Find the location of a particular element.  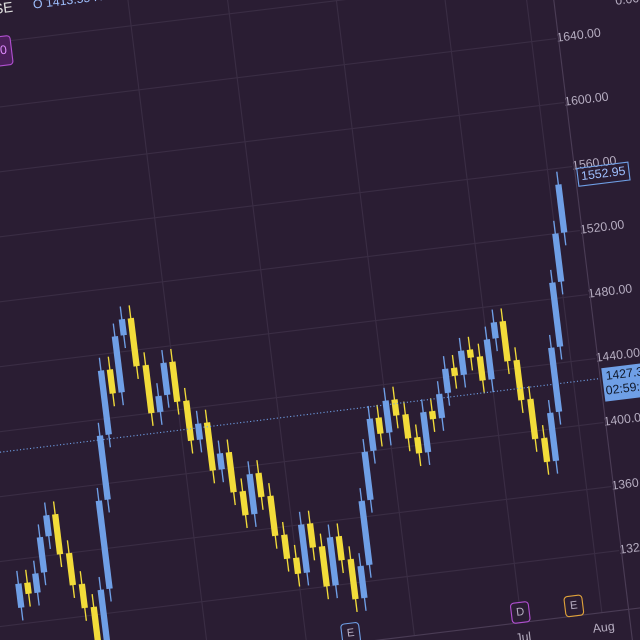

y-tick-label: 1520.00 is located at coordinates (602, 226).